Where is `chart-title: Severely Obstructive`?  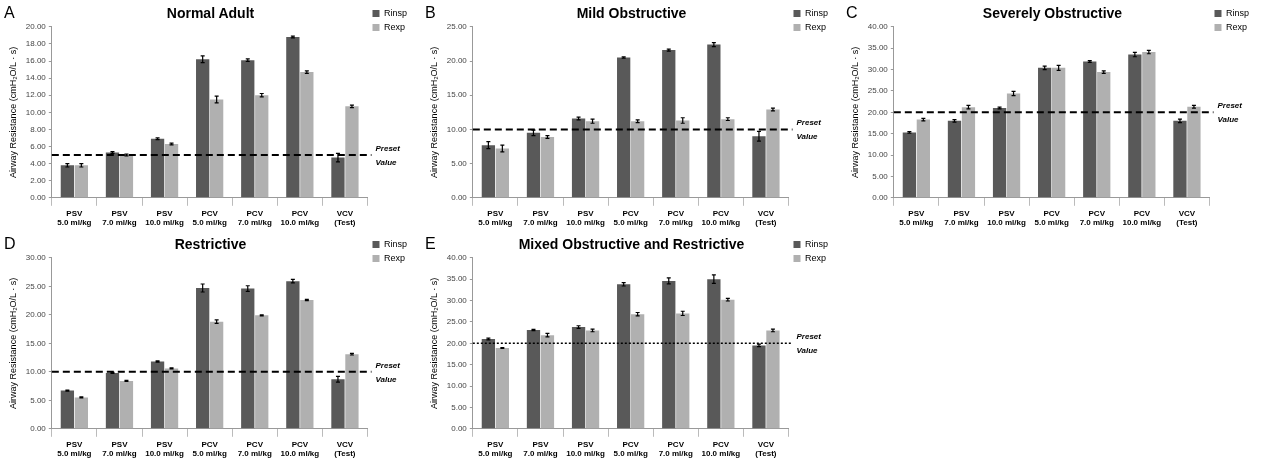
chart-title: Severely Obstructive is located at coordinates (1052, 13).